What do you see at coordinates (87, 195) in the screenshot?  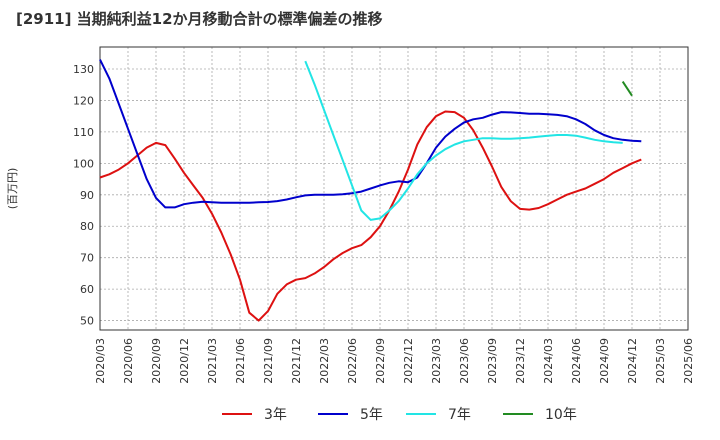 I see `y-tick-label: 90` at bounding box center [87, 195].